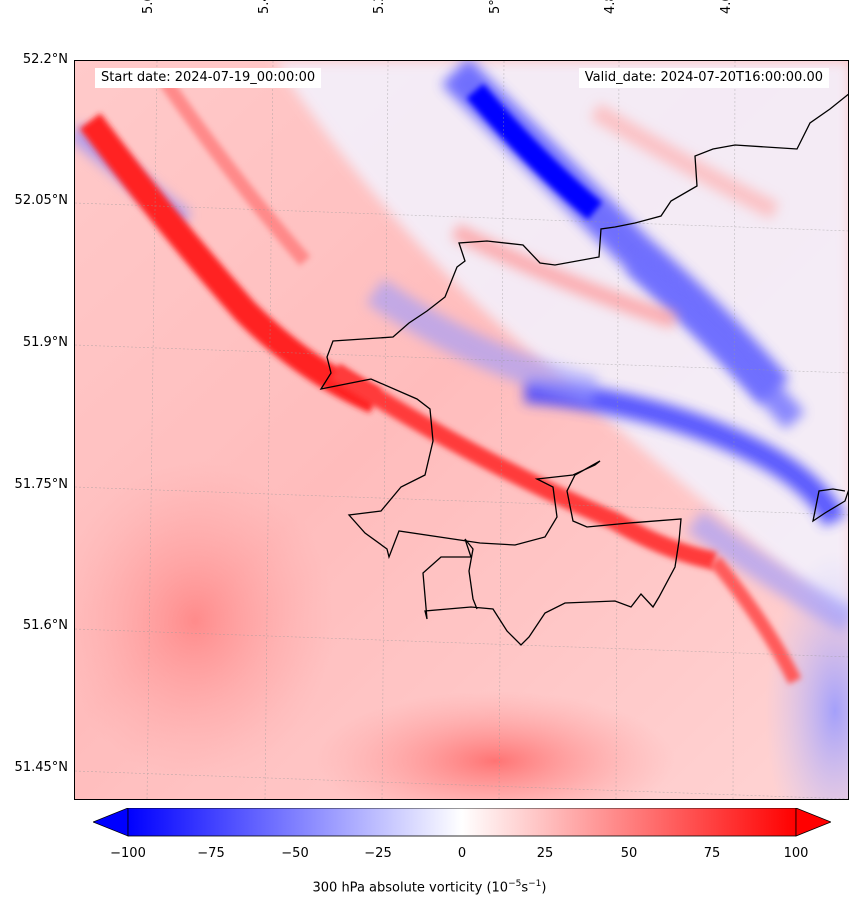 The image size is (859, 908). I want to click on colorbar-tick: −75, so click(211, 853).